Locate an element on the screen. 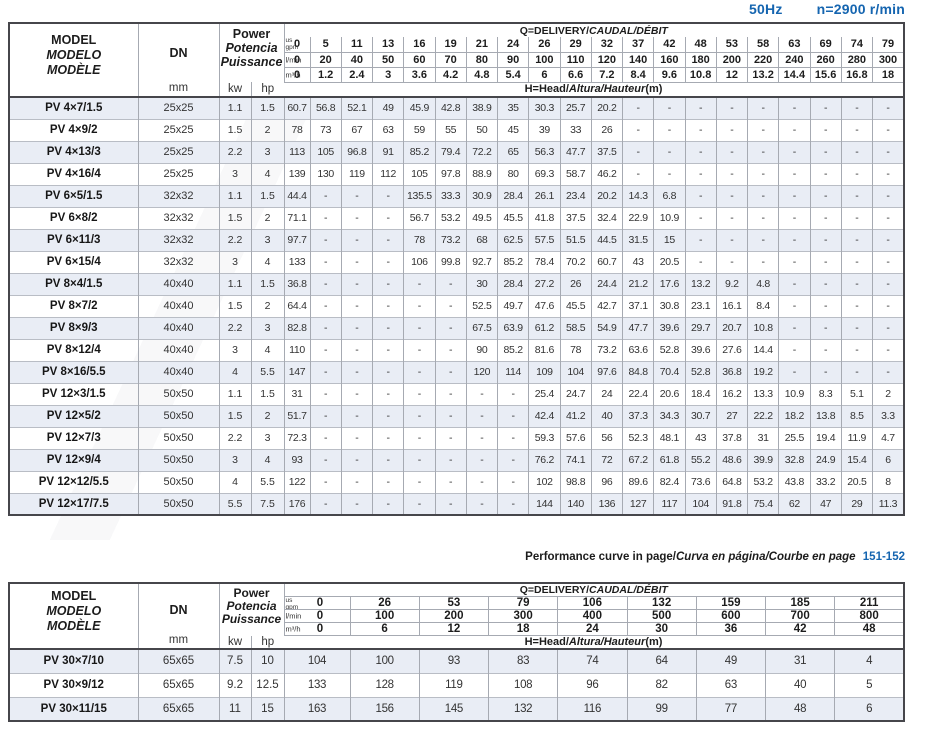 Image resolution: width=930 pixels, height=735 pixels. flow-m3h-cell: 6.6 is located at coordinates (575, 75).